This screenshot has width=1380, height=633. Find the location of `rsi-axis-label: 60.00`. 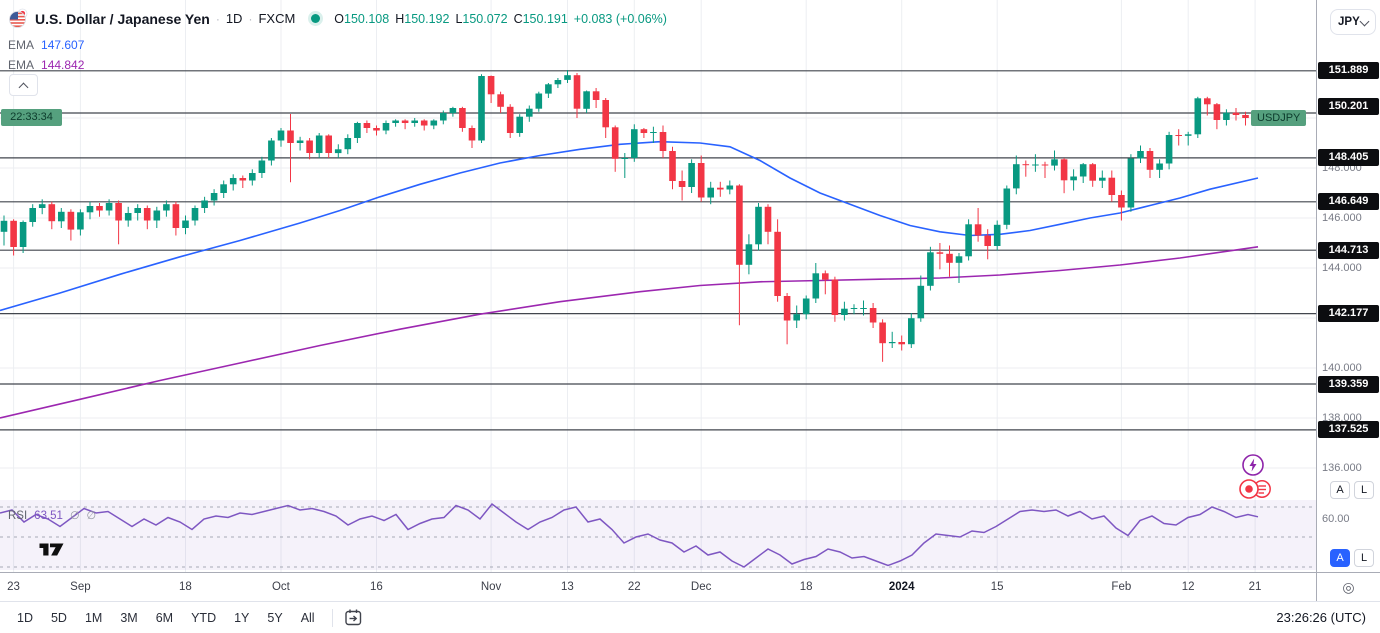

rsi-axis-label: 60.00 is located at coordinates (1336, 519).